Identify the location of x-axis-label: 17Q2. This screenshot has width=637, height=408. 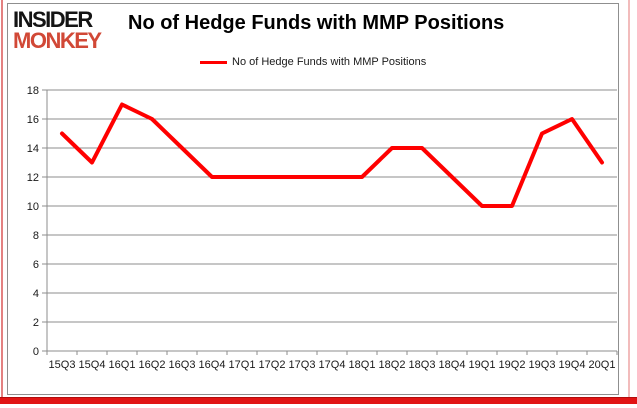
(272, 365).